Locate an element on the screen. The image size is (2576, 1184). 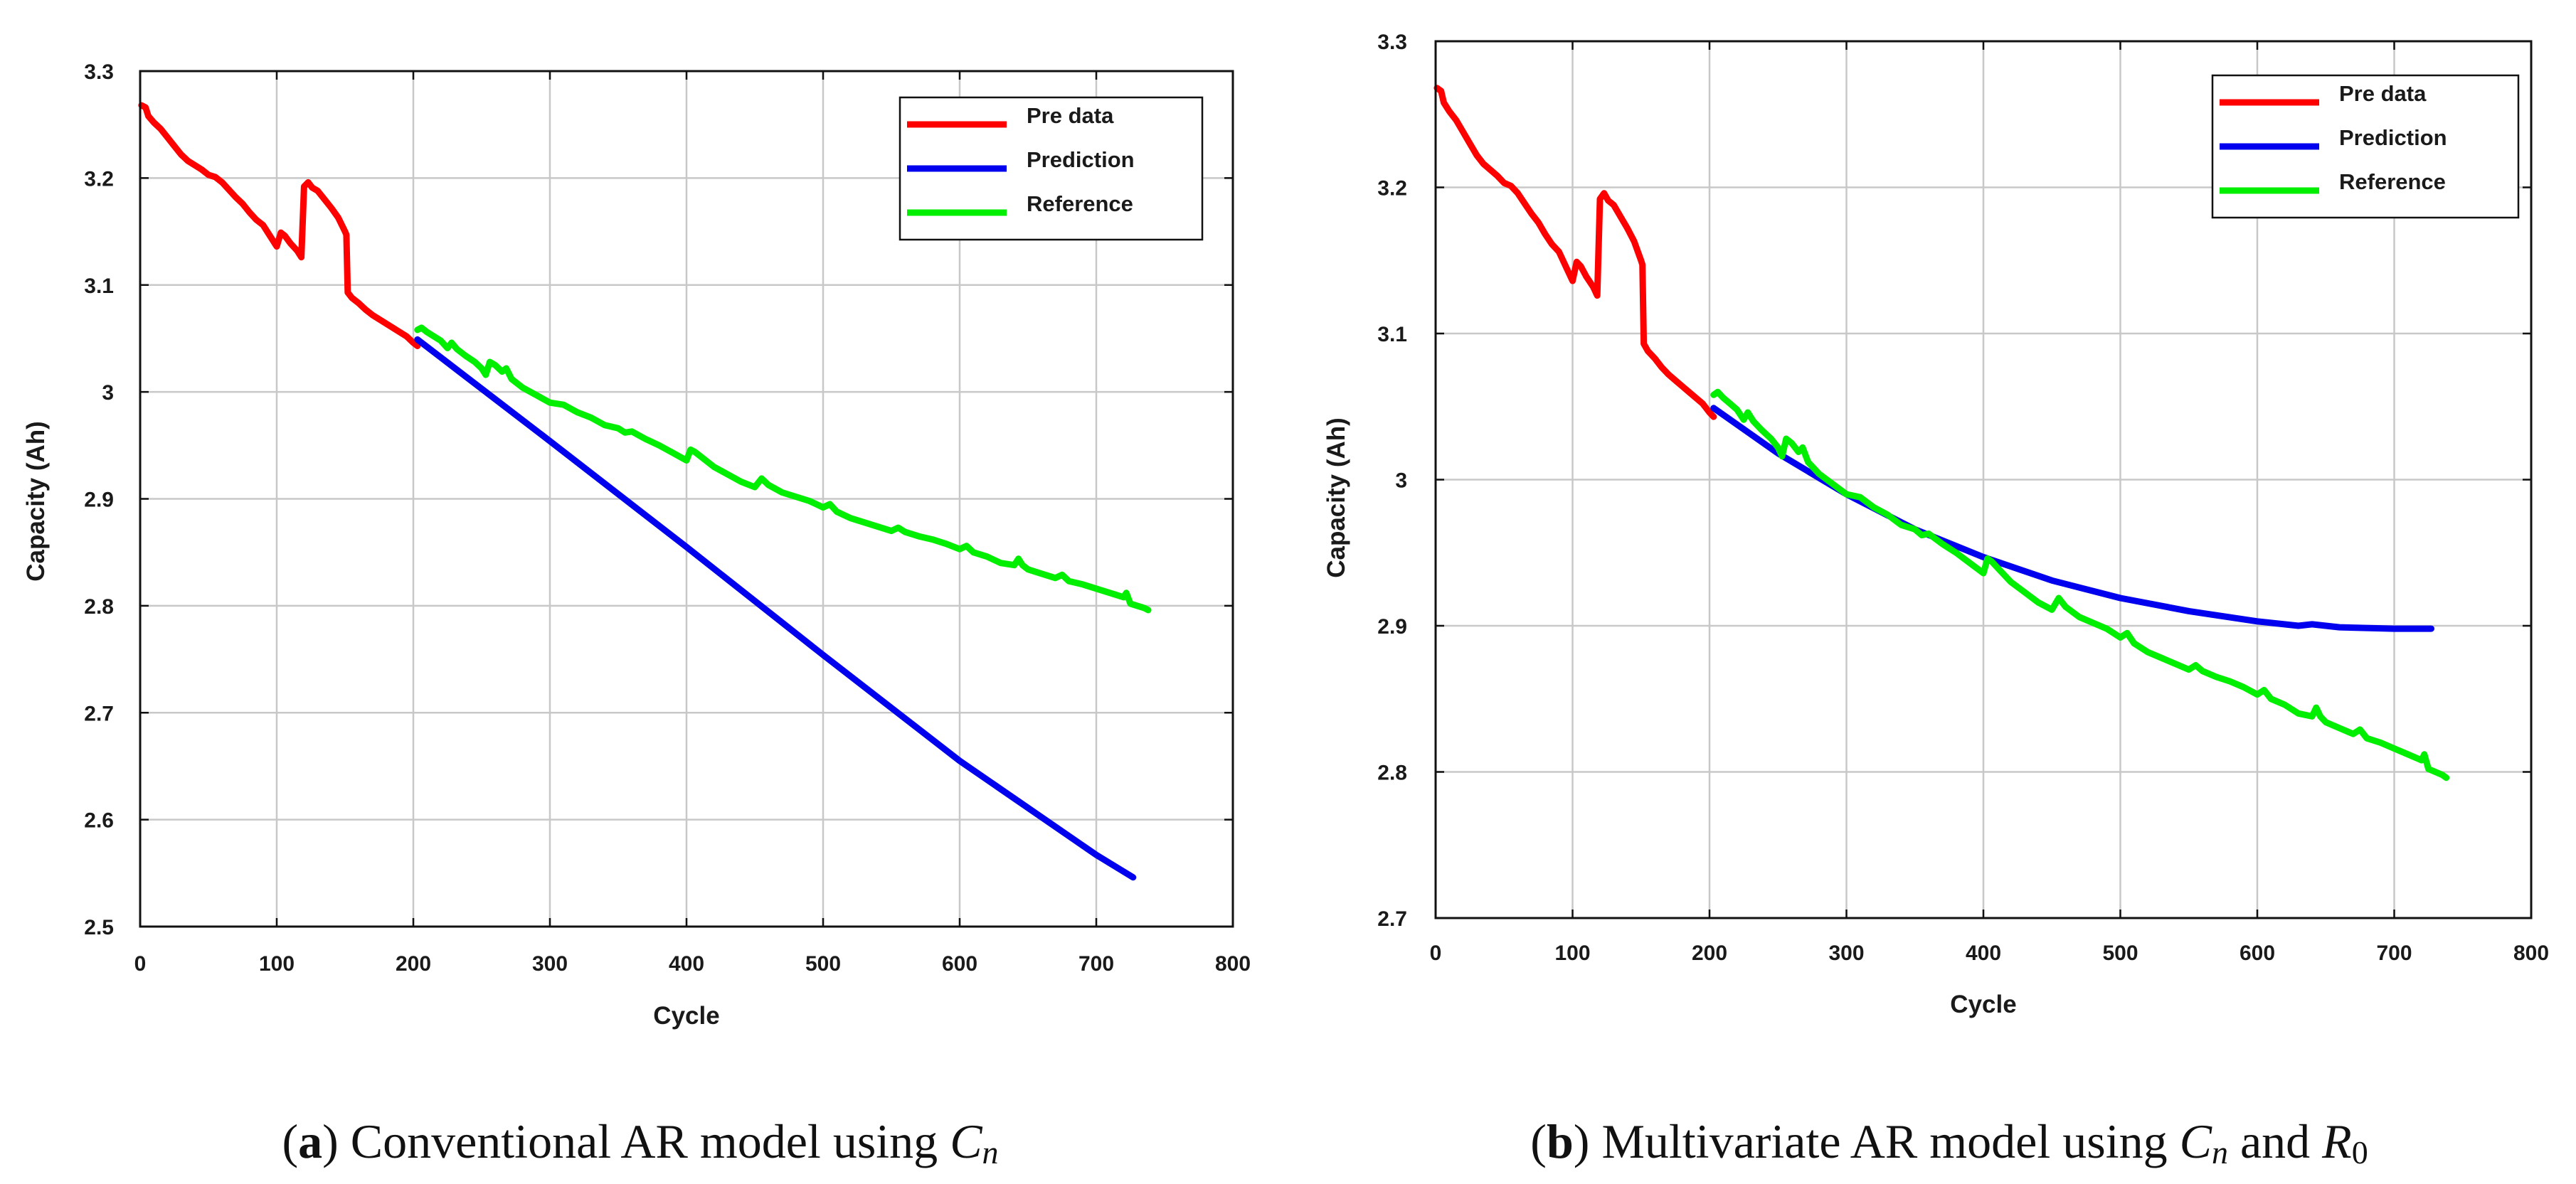
caption-variable-2: R is located at coordinates (2336, 1141).